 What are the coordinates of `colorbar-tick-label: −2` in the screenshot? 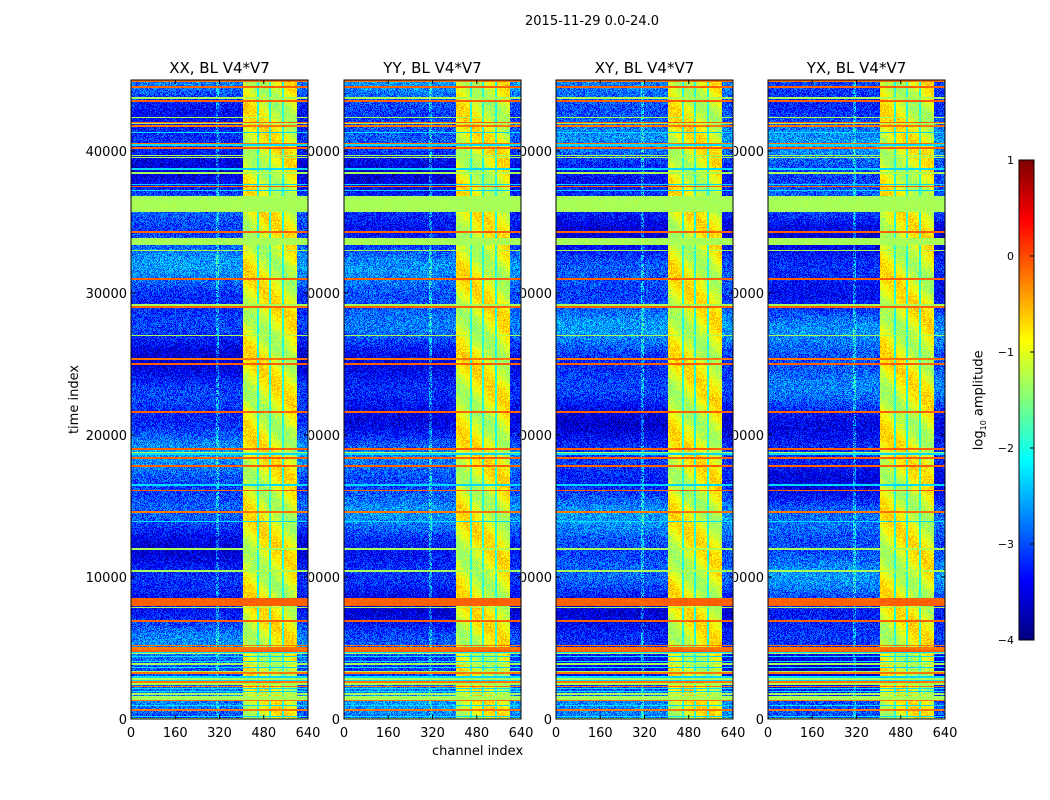 It's located at (1006, 448).